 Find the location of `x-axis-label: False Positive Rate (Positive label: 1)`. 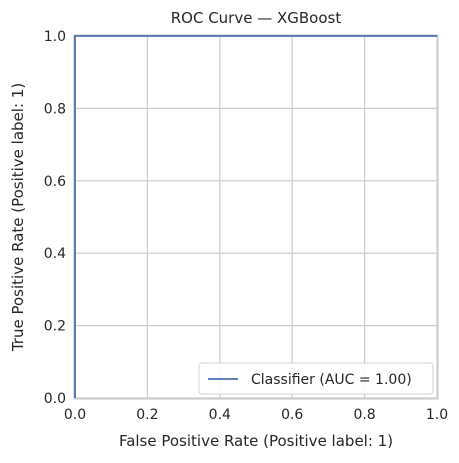

x-axis-label: False Positive Rate (Positive label: 1) is located at coordinates (256, 441).